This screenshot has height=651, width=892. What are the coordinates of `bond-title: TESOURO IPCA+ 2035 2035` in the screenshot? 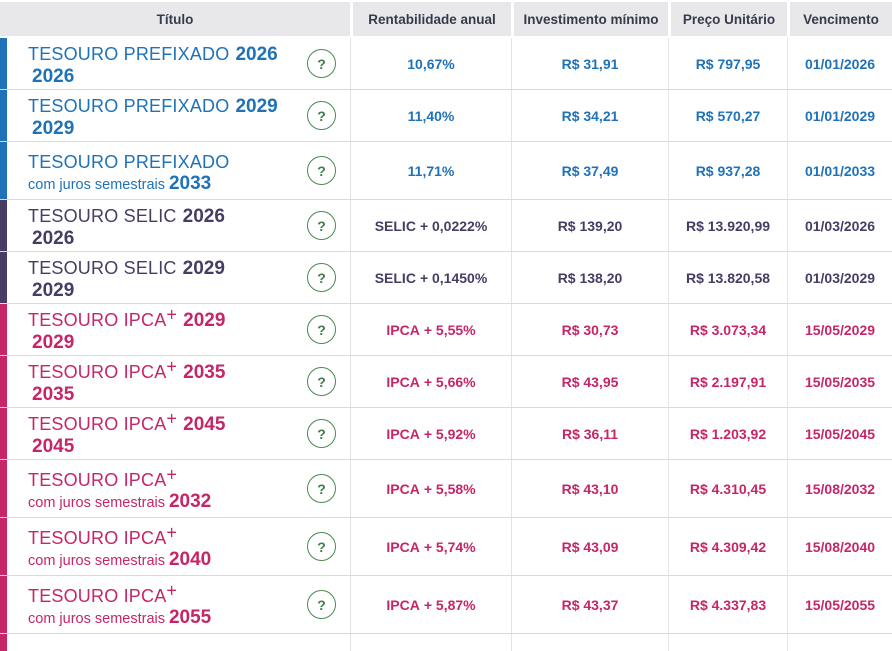 It's located at (167, 381).